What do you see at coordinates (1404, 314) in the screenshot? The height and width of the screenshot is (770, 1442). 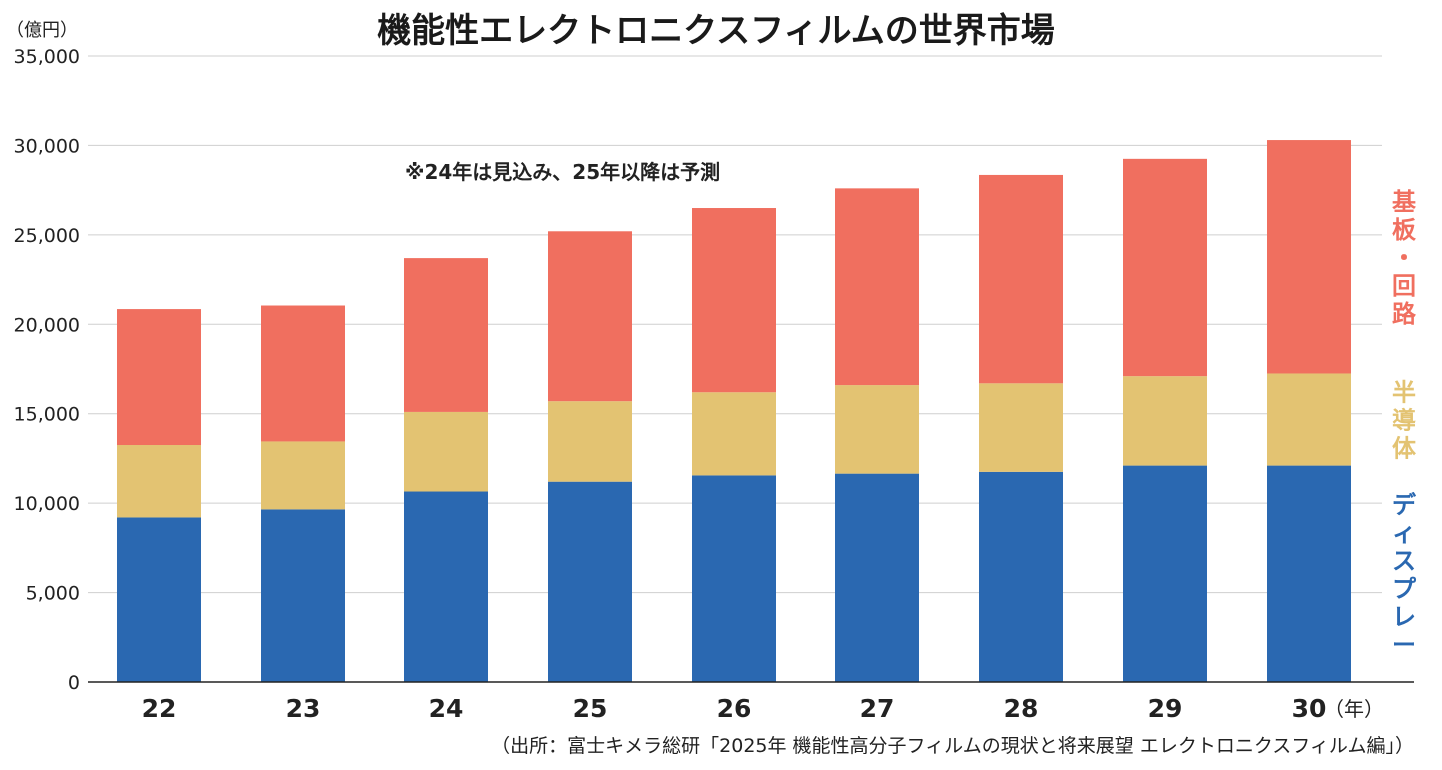 I see `legend-char: 路` at bounding box center [1404, 314].